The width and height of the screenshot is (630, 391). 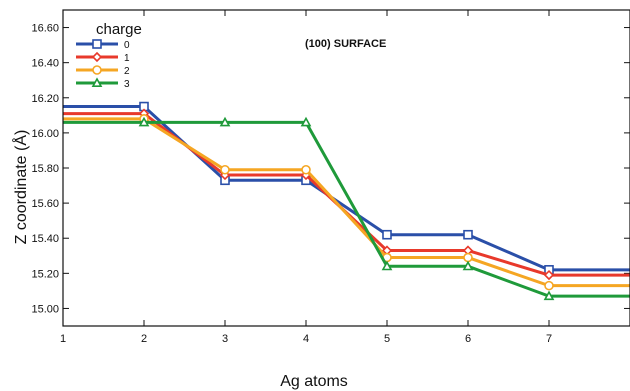 What do you see at coordinates (45, 274) in the screenshot?
I see `y-tick-label: 15.20` at bounding box center [45, 274].